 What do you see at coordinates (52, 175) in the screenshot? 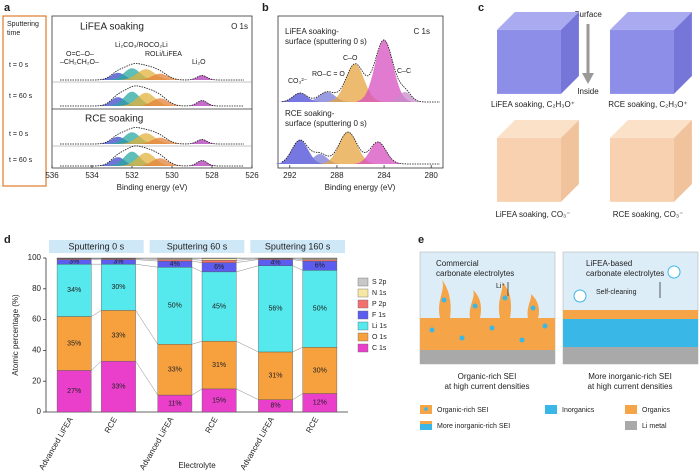
I see `x-tick-label: 536` at bounding box center [52, 175].